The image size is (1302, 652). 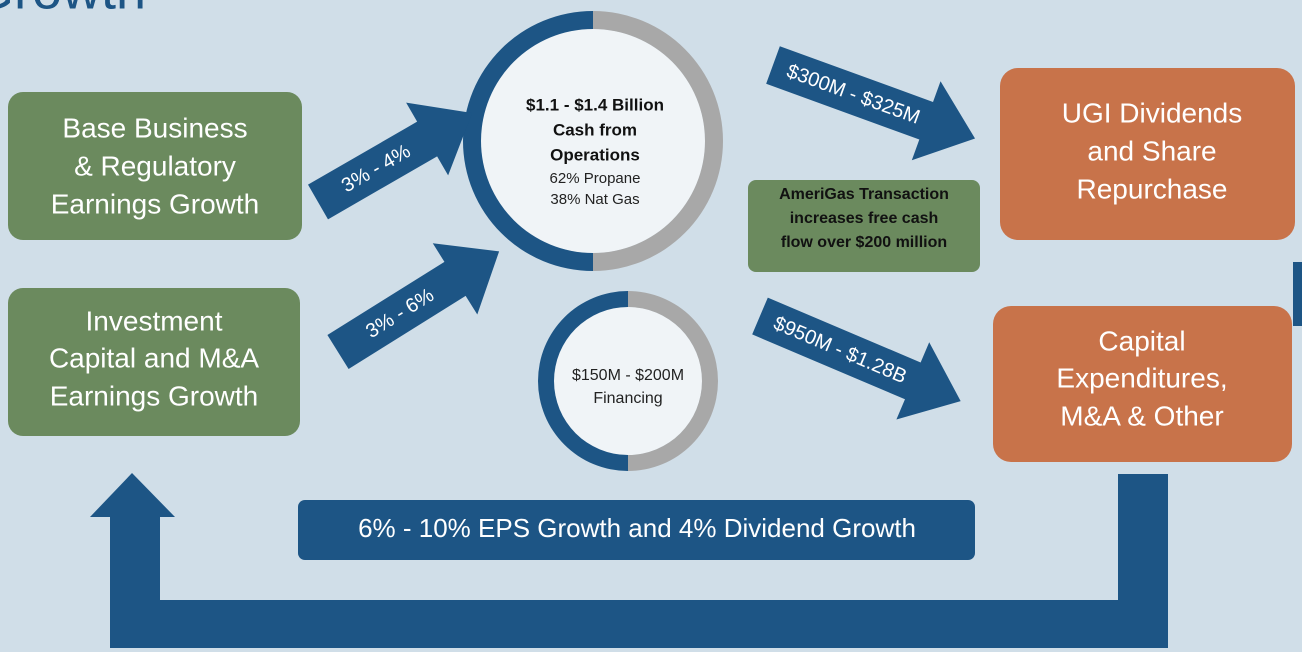 I want to click on edge-bar, so click(x=1297, y=294).